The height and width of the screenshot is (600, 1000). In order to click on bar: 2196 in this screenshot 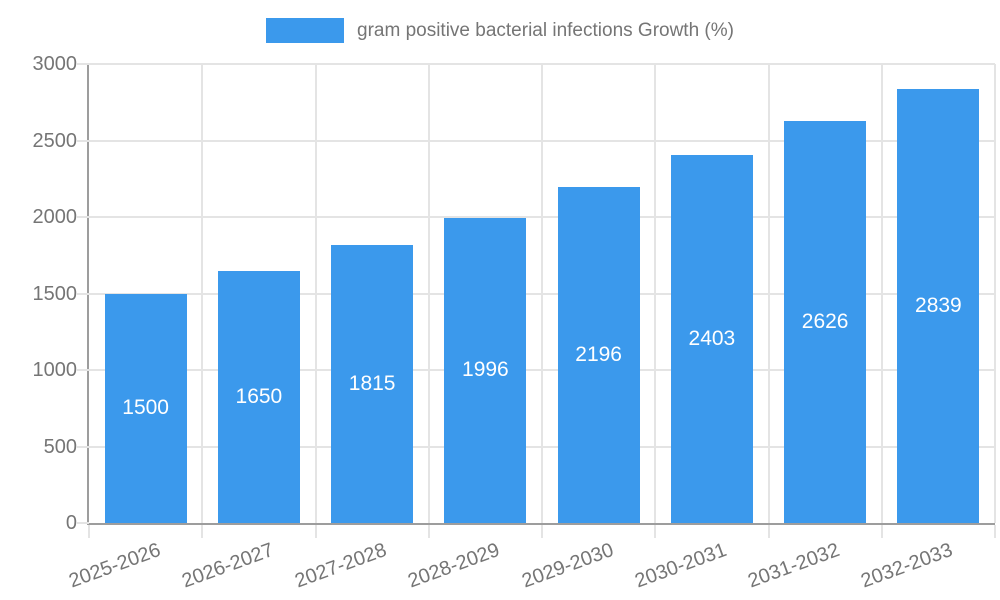, I will do `click(598, 355)`.